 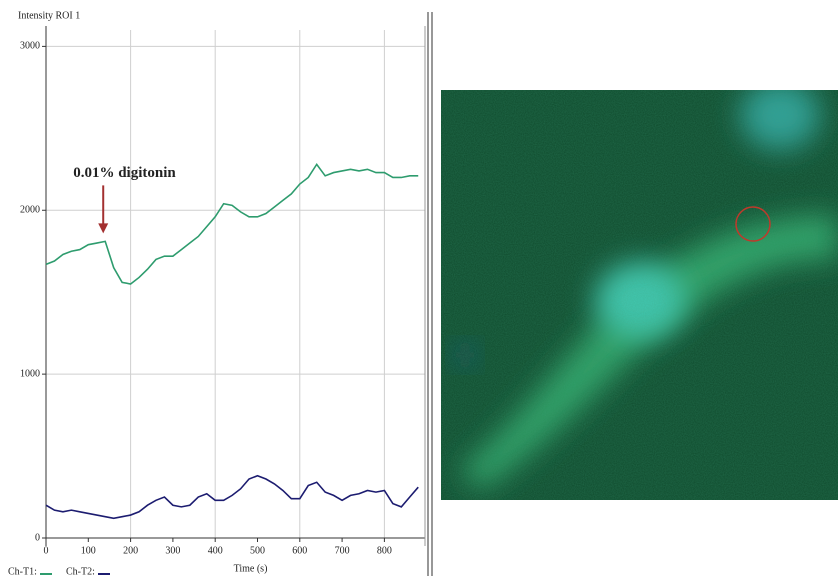 What do you see at coordinates (37, 537) in the screenshot?
I see `y-tick-label: 0` at bounding box center [37, 537].